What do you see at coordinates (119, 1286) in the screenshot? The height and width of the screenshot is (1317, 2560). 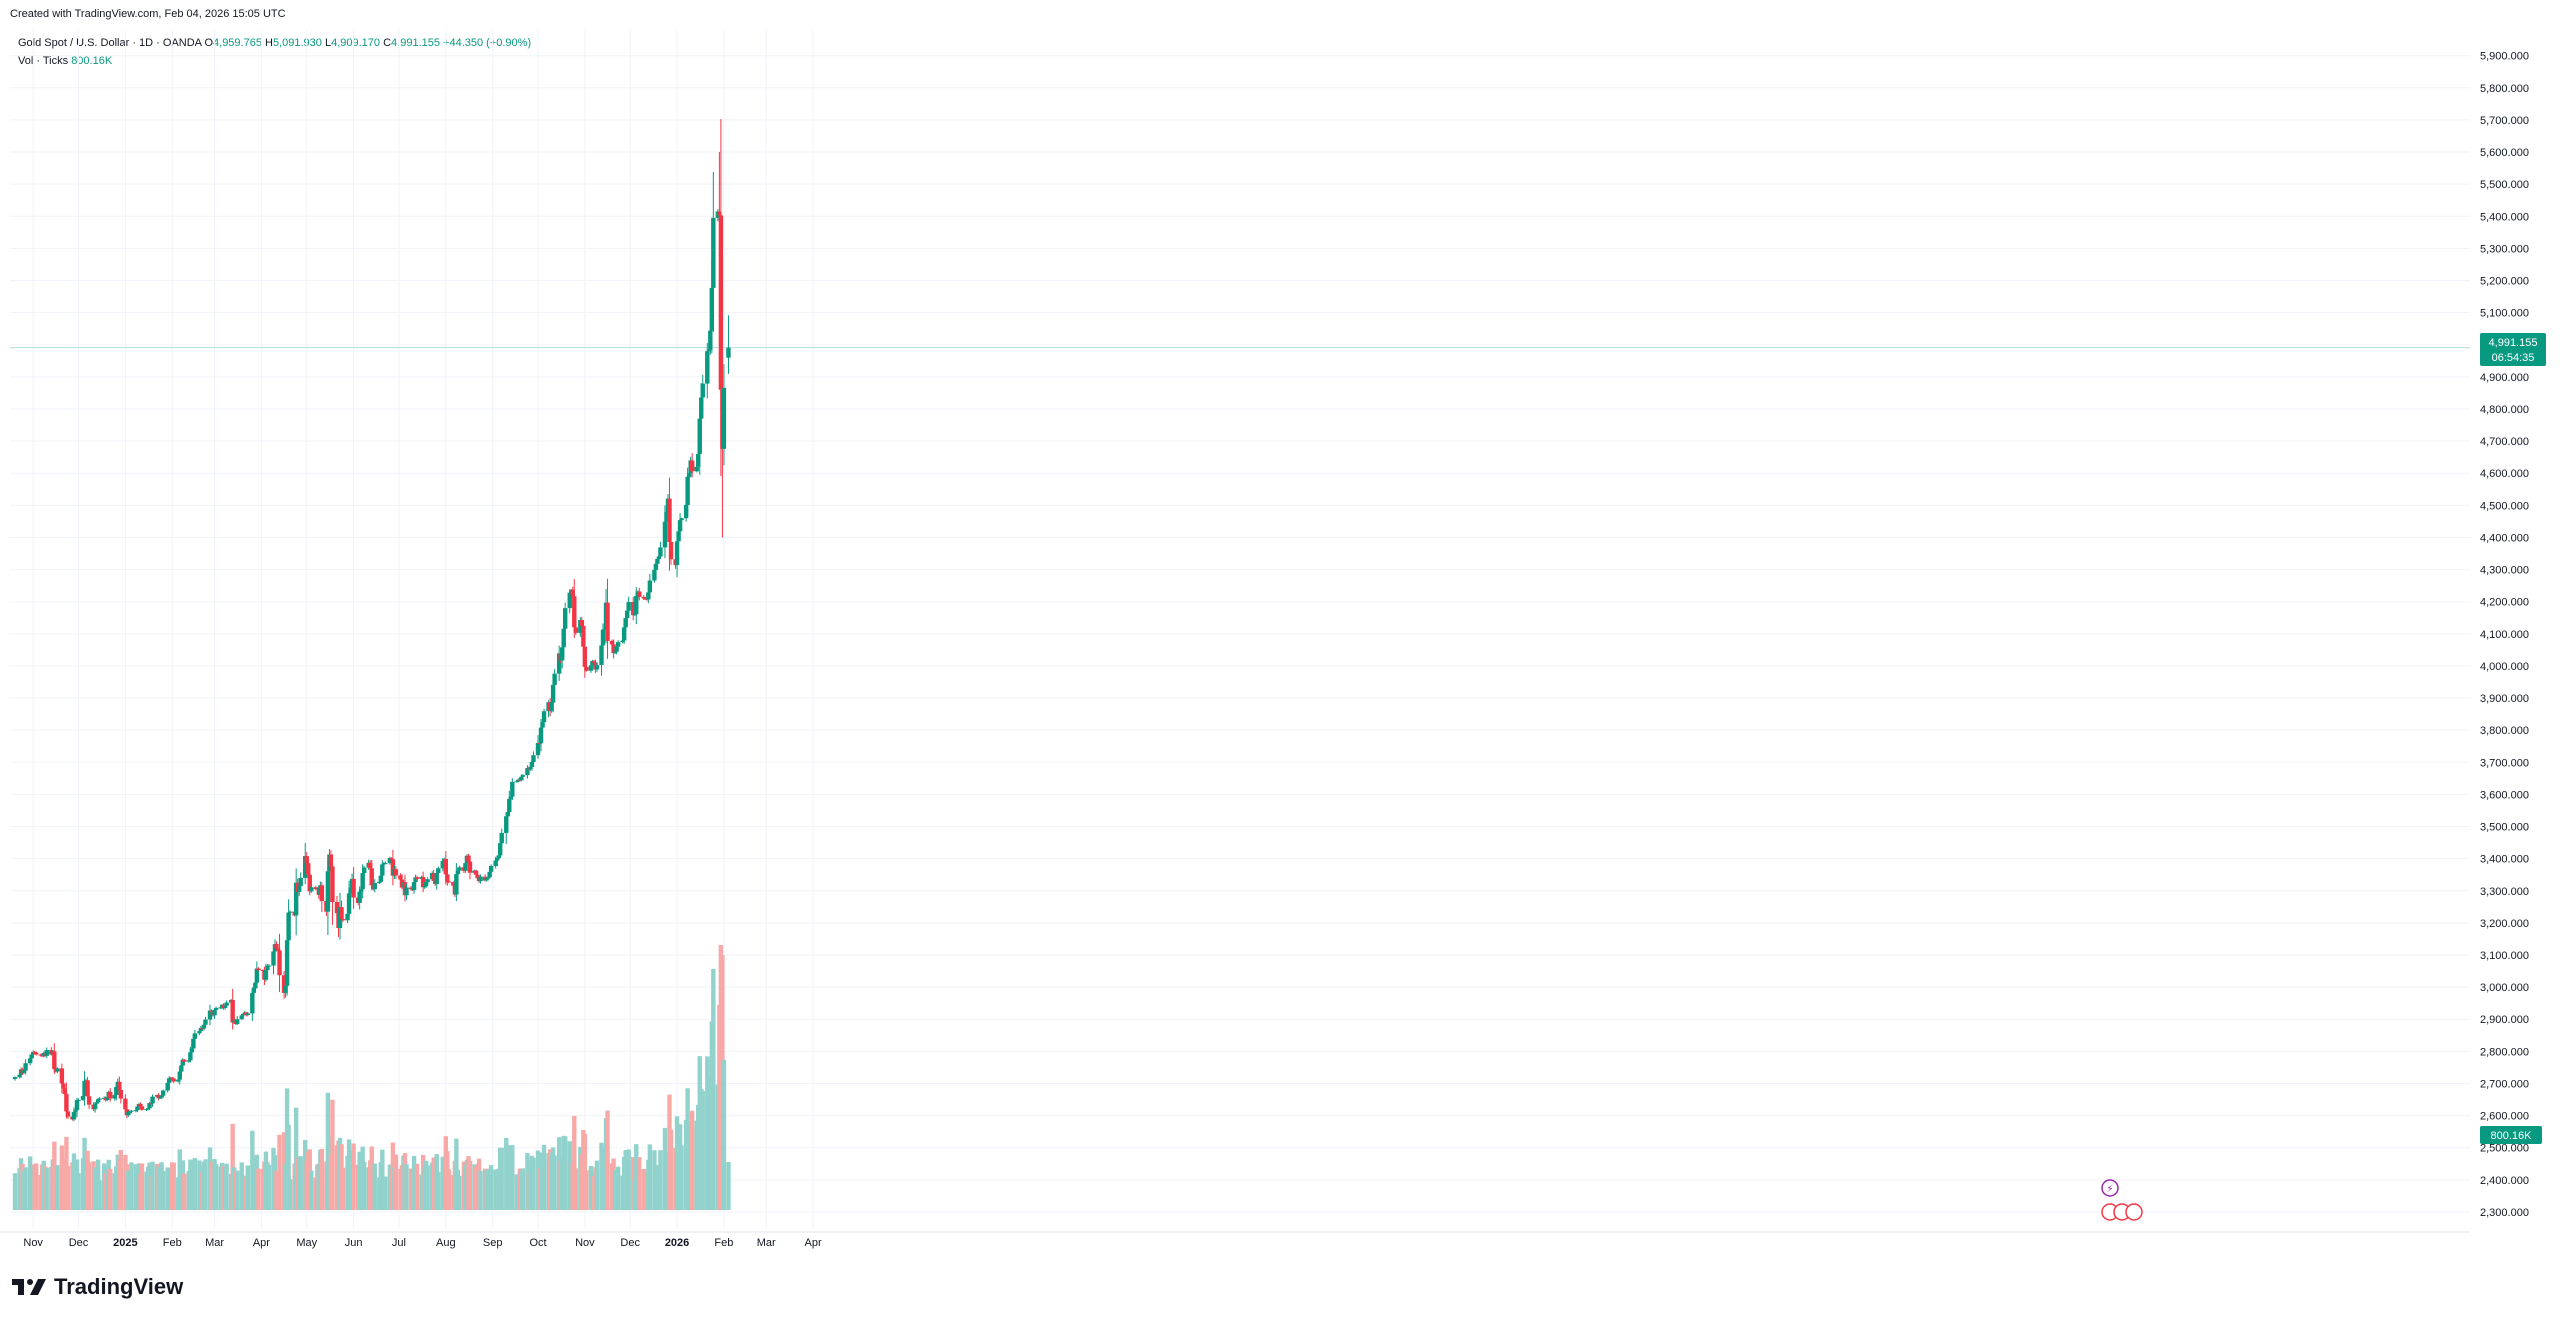 I see `tradingview-logo-text: TradingView` at bounding box center [119, 1286].